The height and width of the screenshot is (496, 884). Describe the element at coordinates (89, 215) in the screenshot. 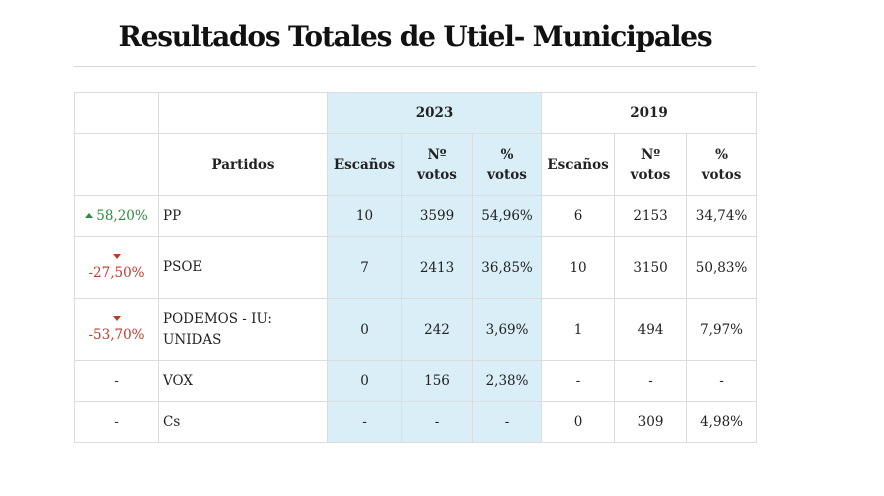

I see `arrow-up-icon` at that location.